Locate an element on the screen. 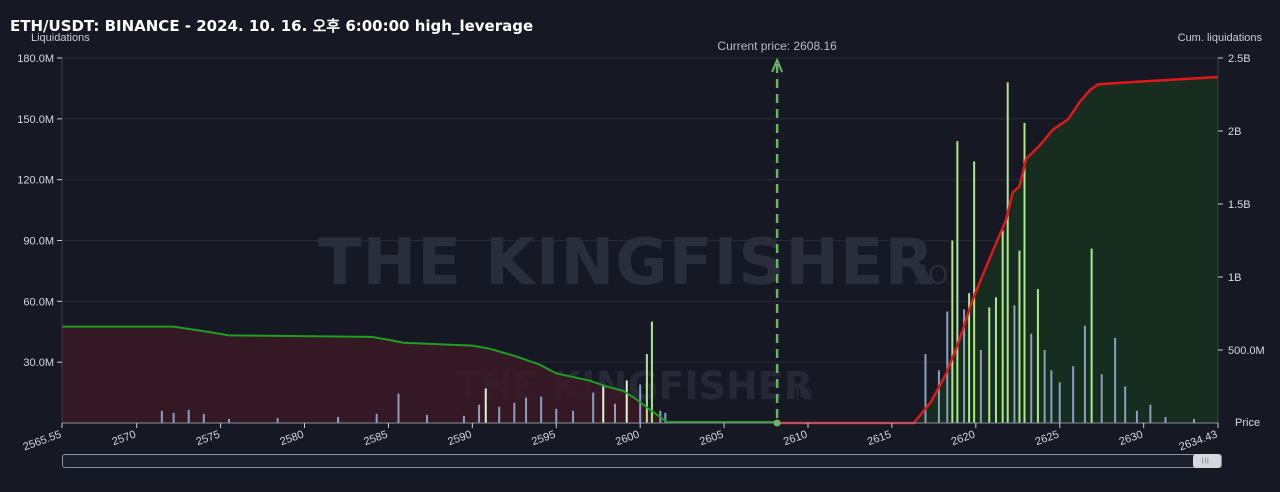  scrollbar-handle: ||| is located at coordinates (1207, 461).